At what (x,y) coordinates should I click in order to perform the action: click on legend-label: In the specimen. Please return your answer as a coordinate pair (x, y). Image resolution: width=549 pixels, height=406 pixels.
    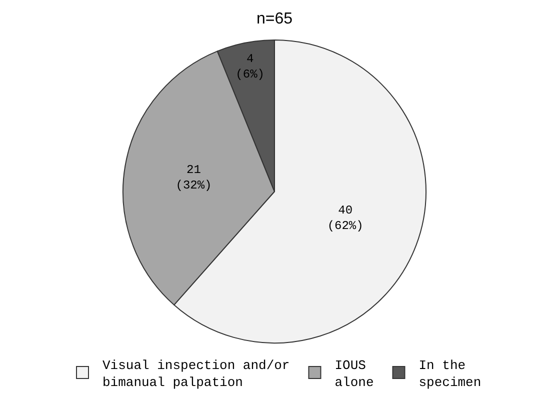
    Looking at the image, I should click on (450, 374).